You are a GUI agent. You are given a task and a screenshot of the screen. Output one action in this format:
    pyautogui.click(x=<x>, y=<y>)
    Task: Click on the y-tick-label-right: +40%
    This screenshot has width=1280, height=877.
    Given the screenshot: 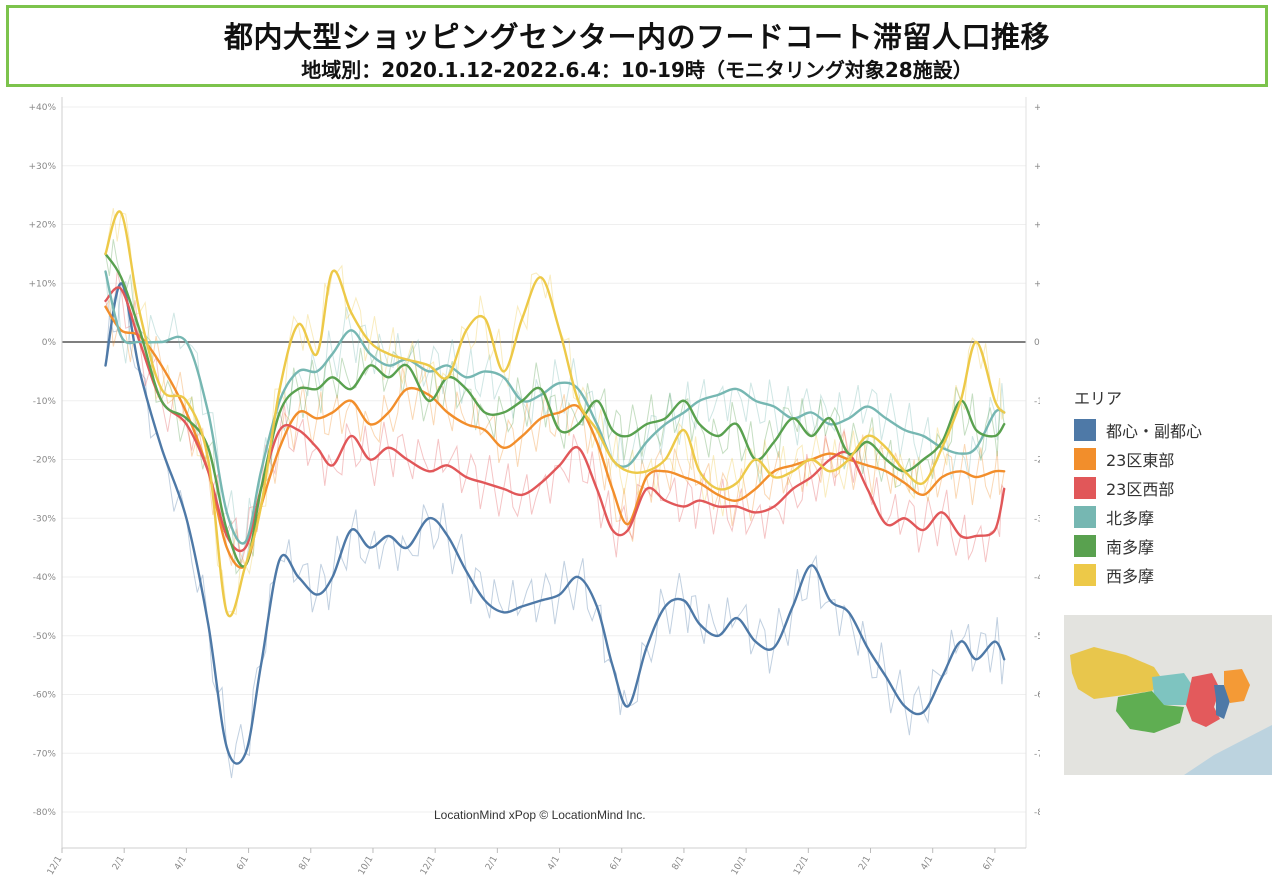 What is the action you would take?
    pyautogui.click(x=1037, y=108)
    